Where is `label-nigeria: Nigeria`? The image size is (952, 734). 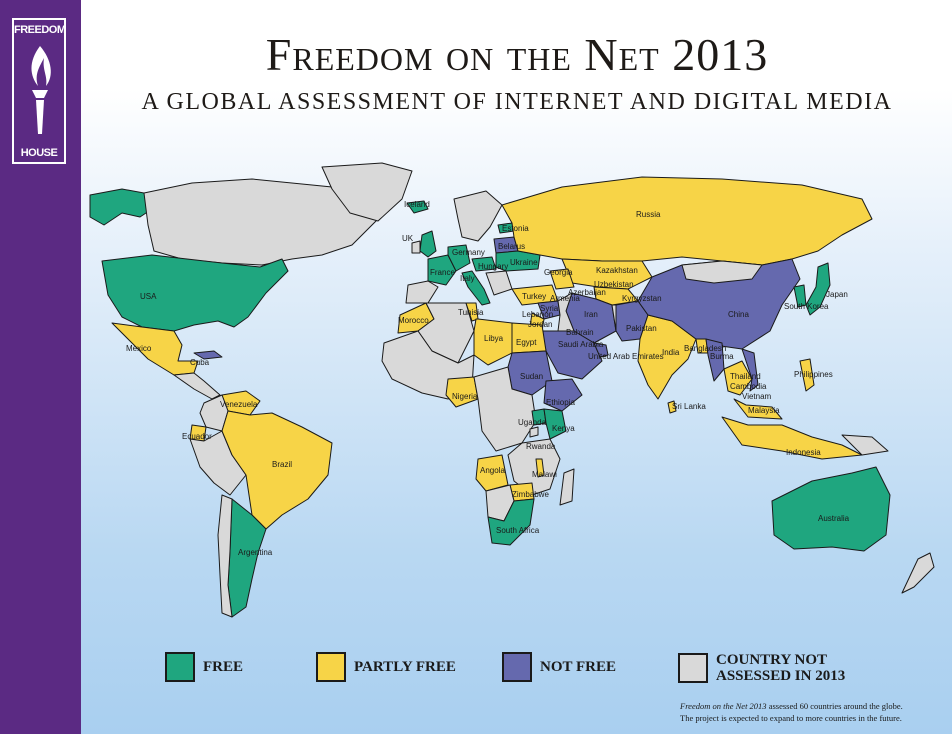
label-nigeria: Nigeria is located at coordinates (465, 396).